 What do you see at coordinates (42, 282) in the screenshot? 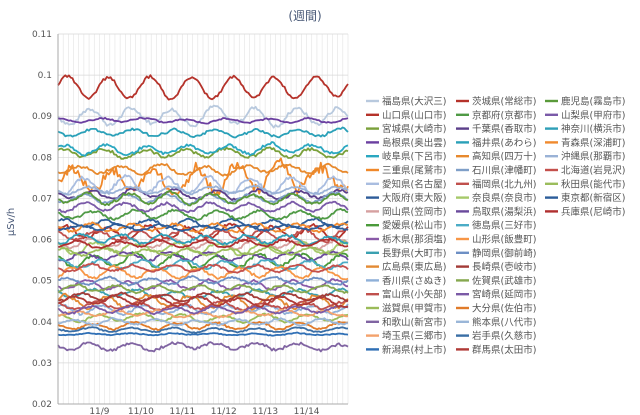
I see `y-tick-label: 0.05` at bounding box center [42, 282].